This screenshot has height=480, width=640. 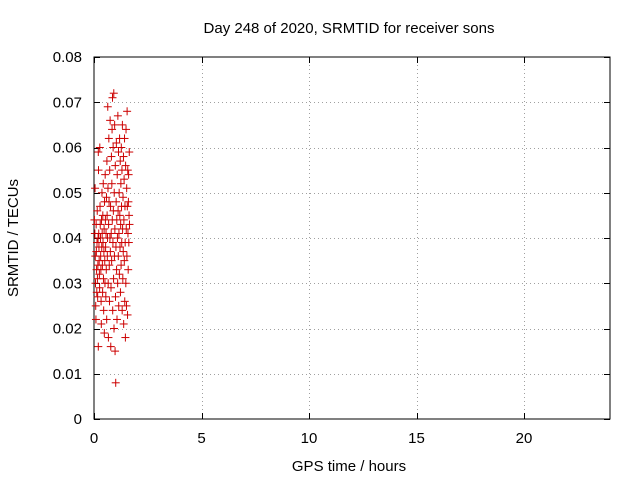 I want to click on y-tick-labels: 0 0.01 0.02 0.03 0.04 0.05 0.06 0.07 0.08, so click(x=67, y=238).